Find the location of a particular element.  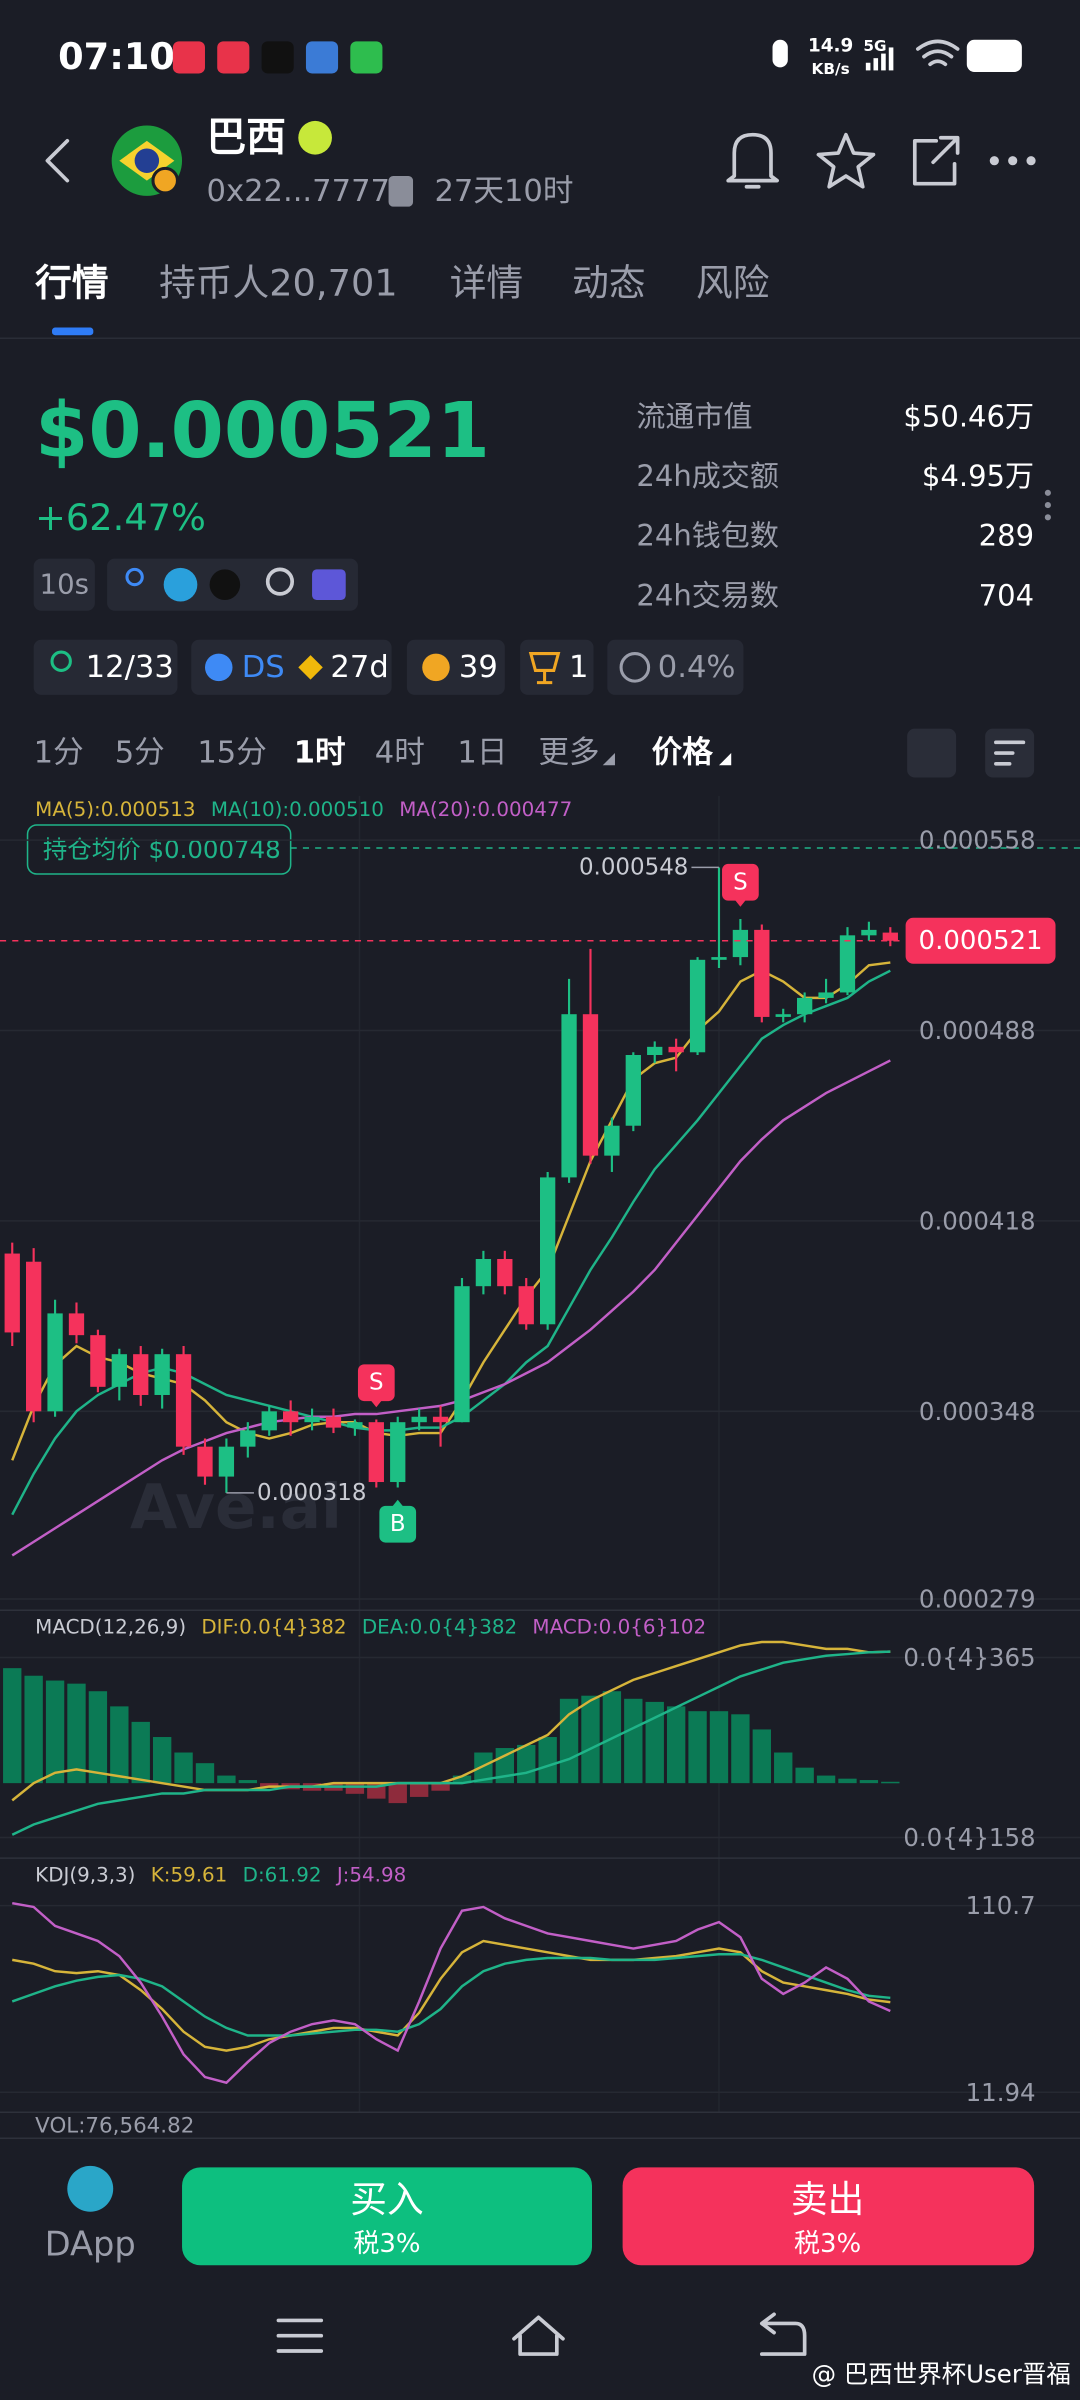

stat-label: 24h交易数 is located at coordinates (707, 595).